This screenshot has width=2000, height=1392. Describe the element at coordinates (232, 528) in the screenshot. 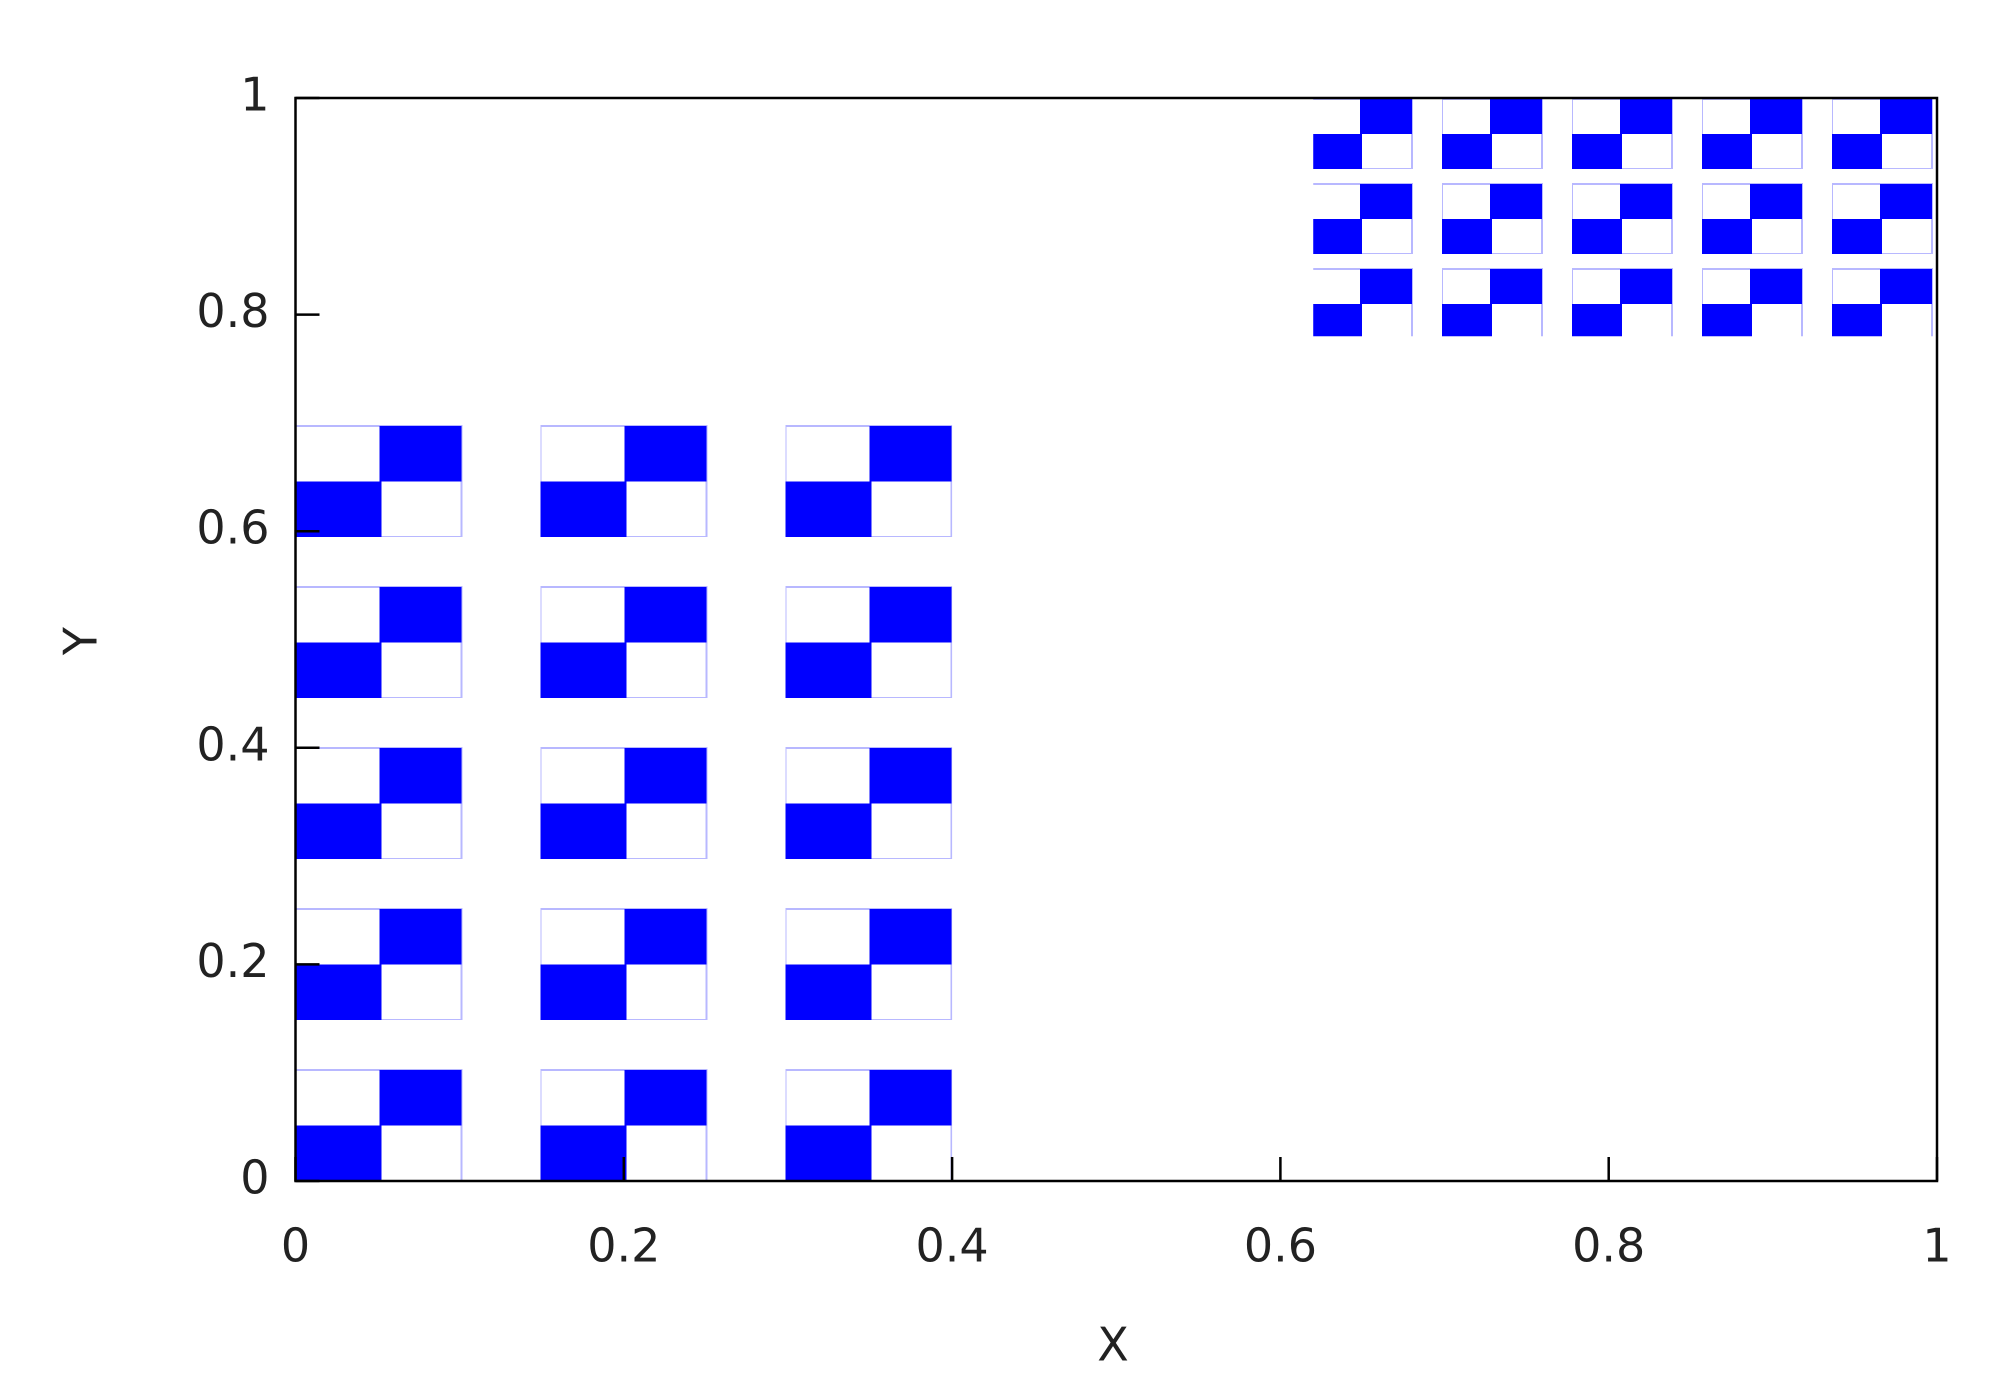

I see `y-tick-label: 0.6` at that location.